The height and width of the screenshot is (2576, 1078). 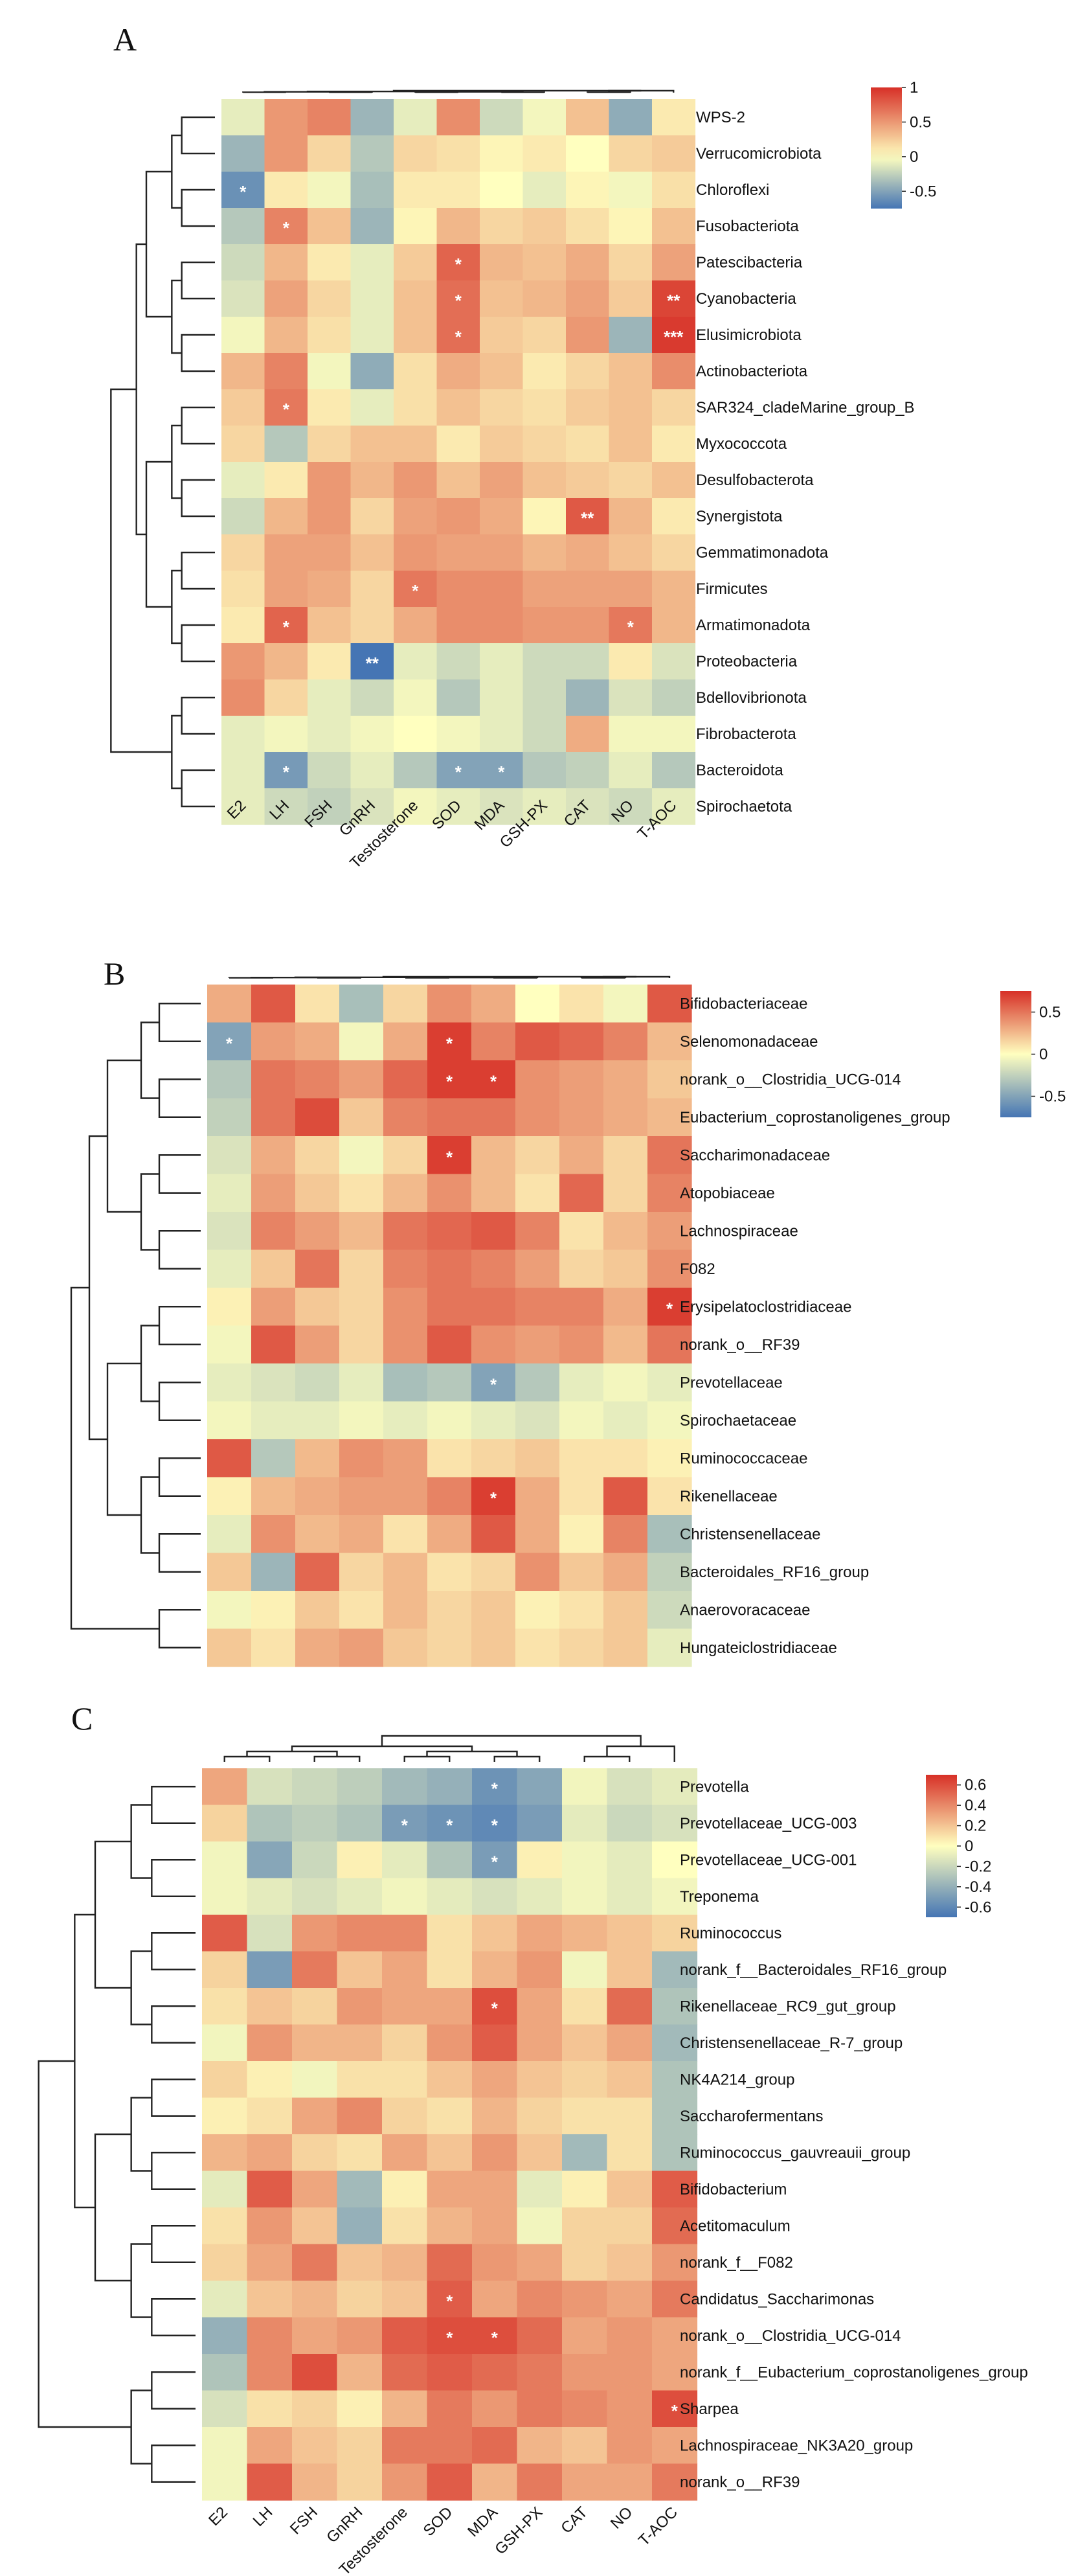 What do you see at coordinates (763, 553) in the screenshot?
I see `row-label: Gemmatimonadota` at bounding box center [763, 553].